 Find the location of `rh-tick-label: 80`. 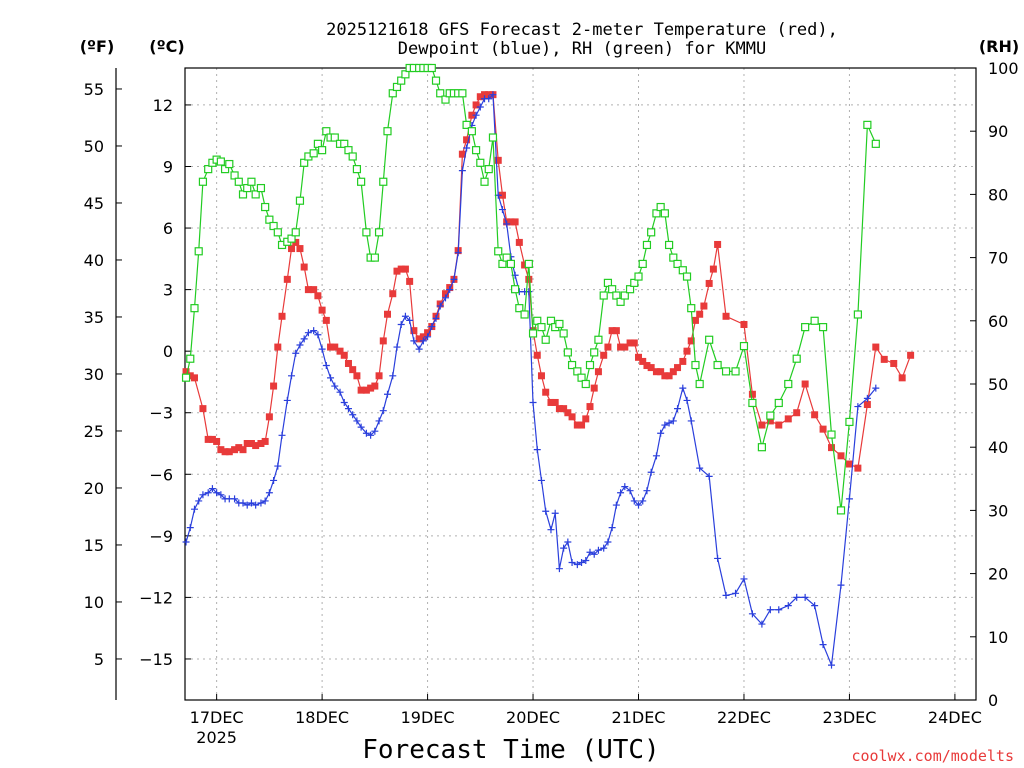

rh-tick-label: 80 is located at coordinates (998, 194).